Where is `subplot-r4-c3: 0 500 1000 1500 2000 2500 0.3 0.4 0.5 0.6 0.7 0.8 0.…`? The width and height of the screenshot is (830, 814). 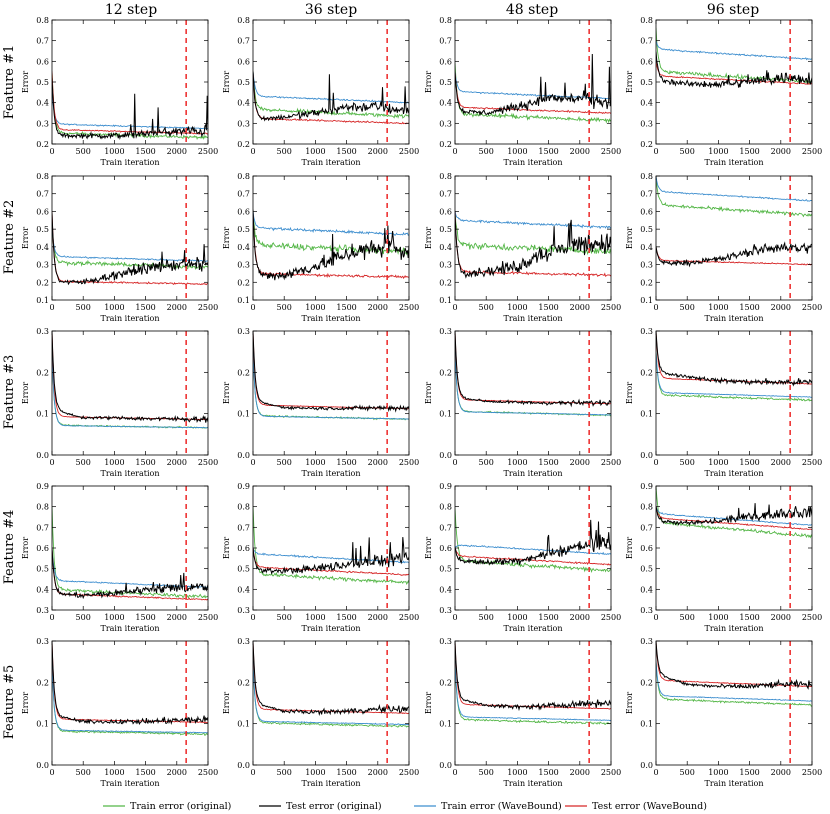
subplot-r4-c3: 0 500 1000 1500 2000 2500 0.3 0.4 0.5 0.6 0.7 0.8 0.… is located at coordinates (522, 557).